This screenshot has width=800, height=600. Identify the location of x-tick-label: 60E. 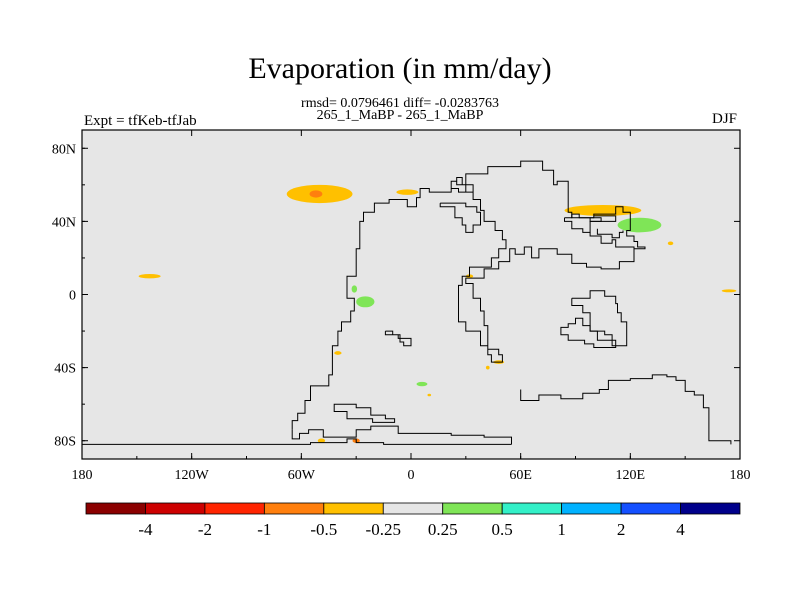
(520, 475).